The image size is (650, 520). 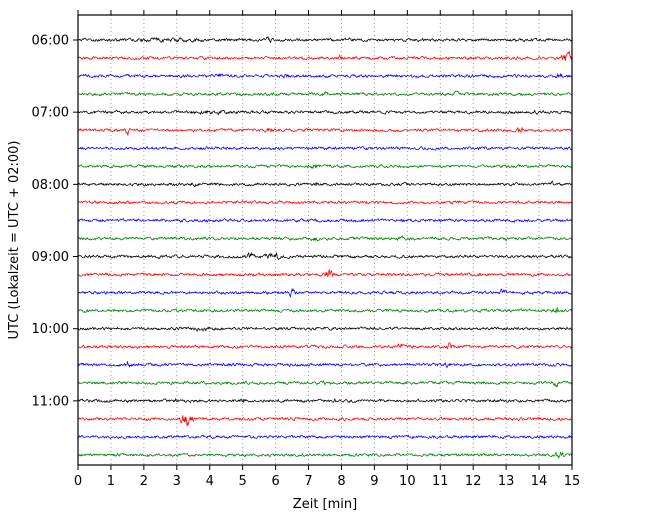 What do you see at coordinates (50, 185) in the screenshot?
I see `y-tick-label: 08:00` at bounding box center [50, 185].